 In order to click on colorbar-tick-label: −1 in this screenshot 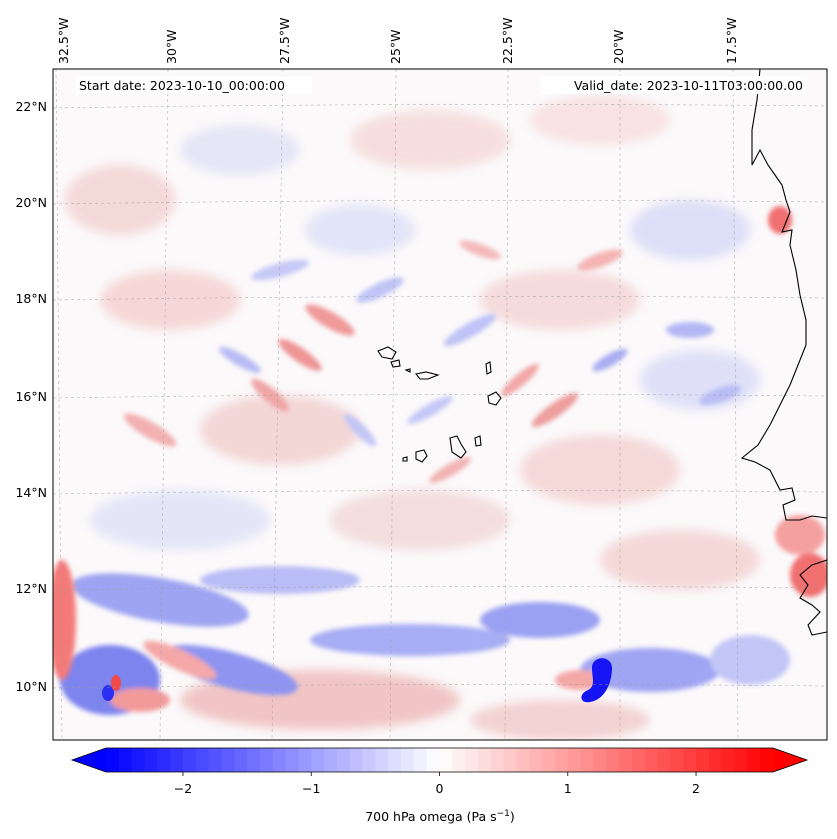, I will do `click(311, 788)`.